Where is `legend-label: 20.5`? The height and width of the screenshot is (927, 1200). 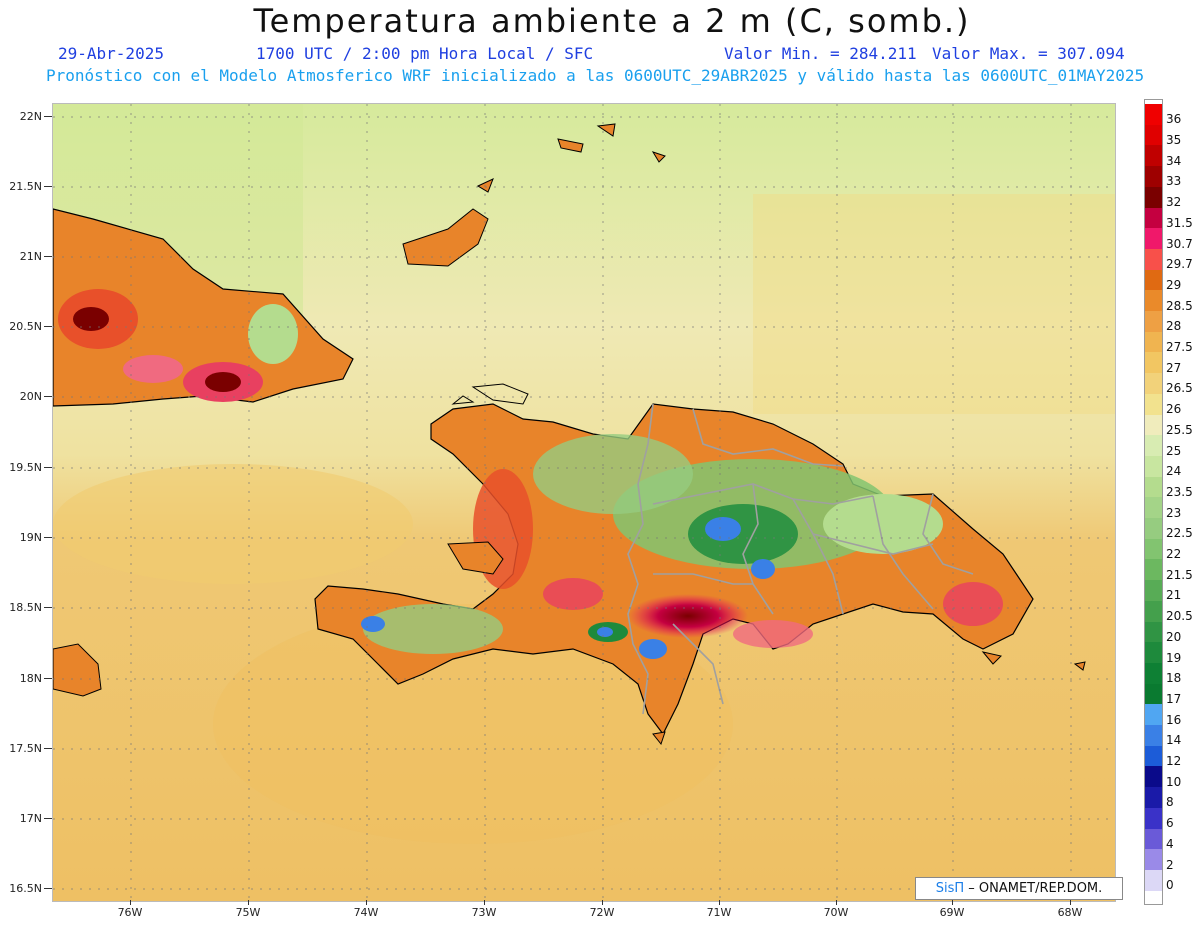 legend-label: 20.5 is located at coordinates (1179, 616).